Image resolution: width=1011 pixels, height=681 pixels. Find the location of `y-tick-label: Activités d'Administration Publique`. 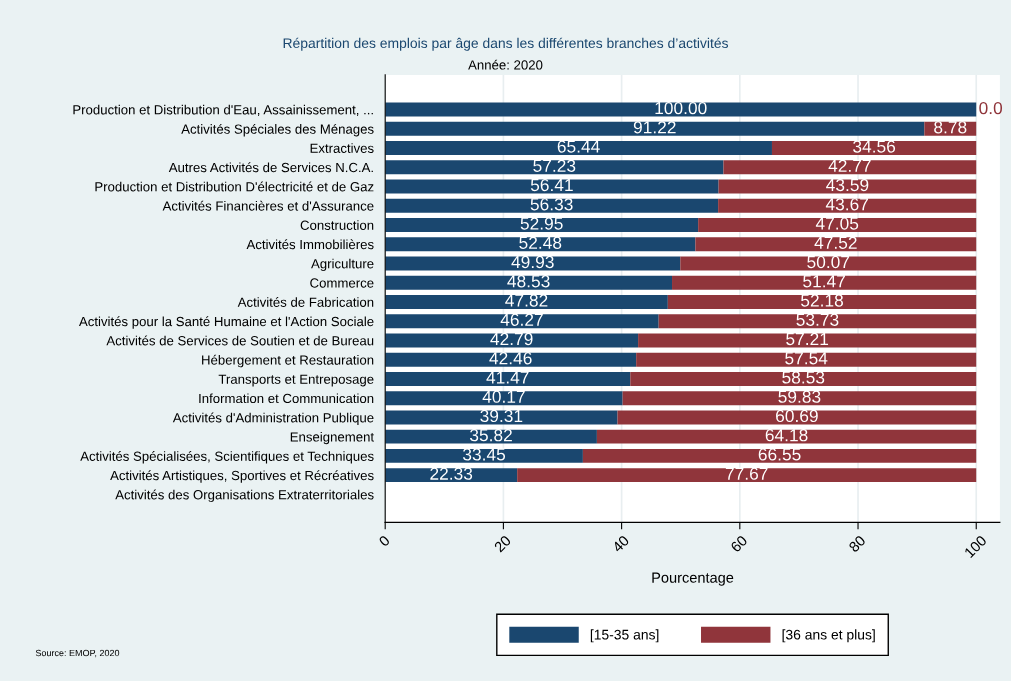

y-tick-label: Activités d'Administration Publique is located at coordinates (273, 419).